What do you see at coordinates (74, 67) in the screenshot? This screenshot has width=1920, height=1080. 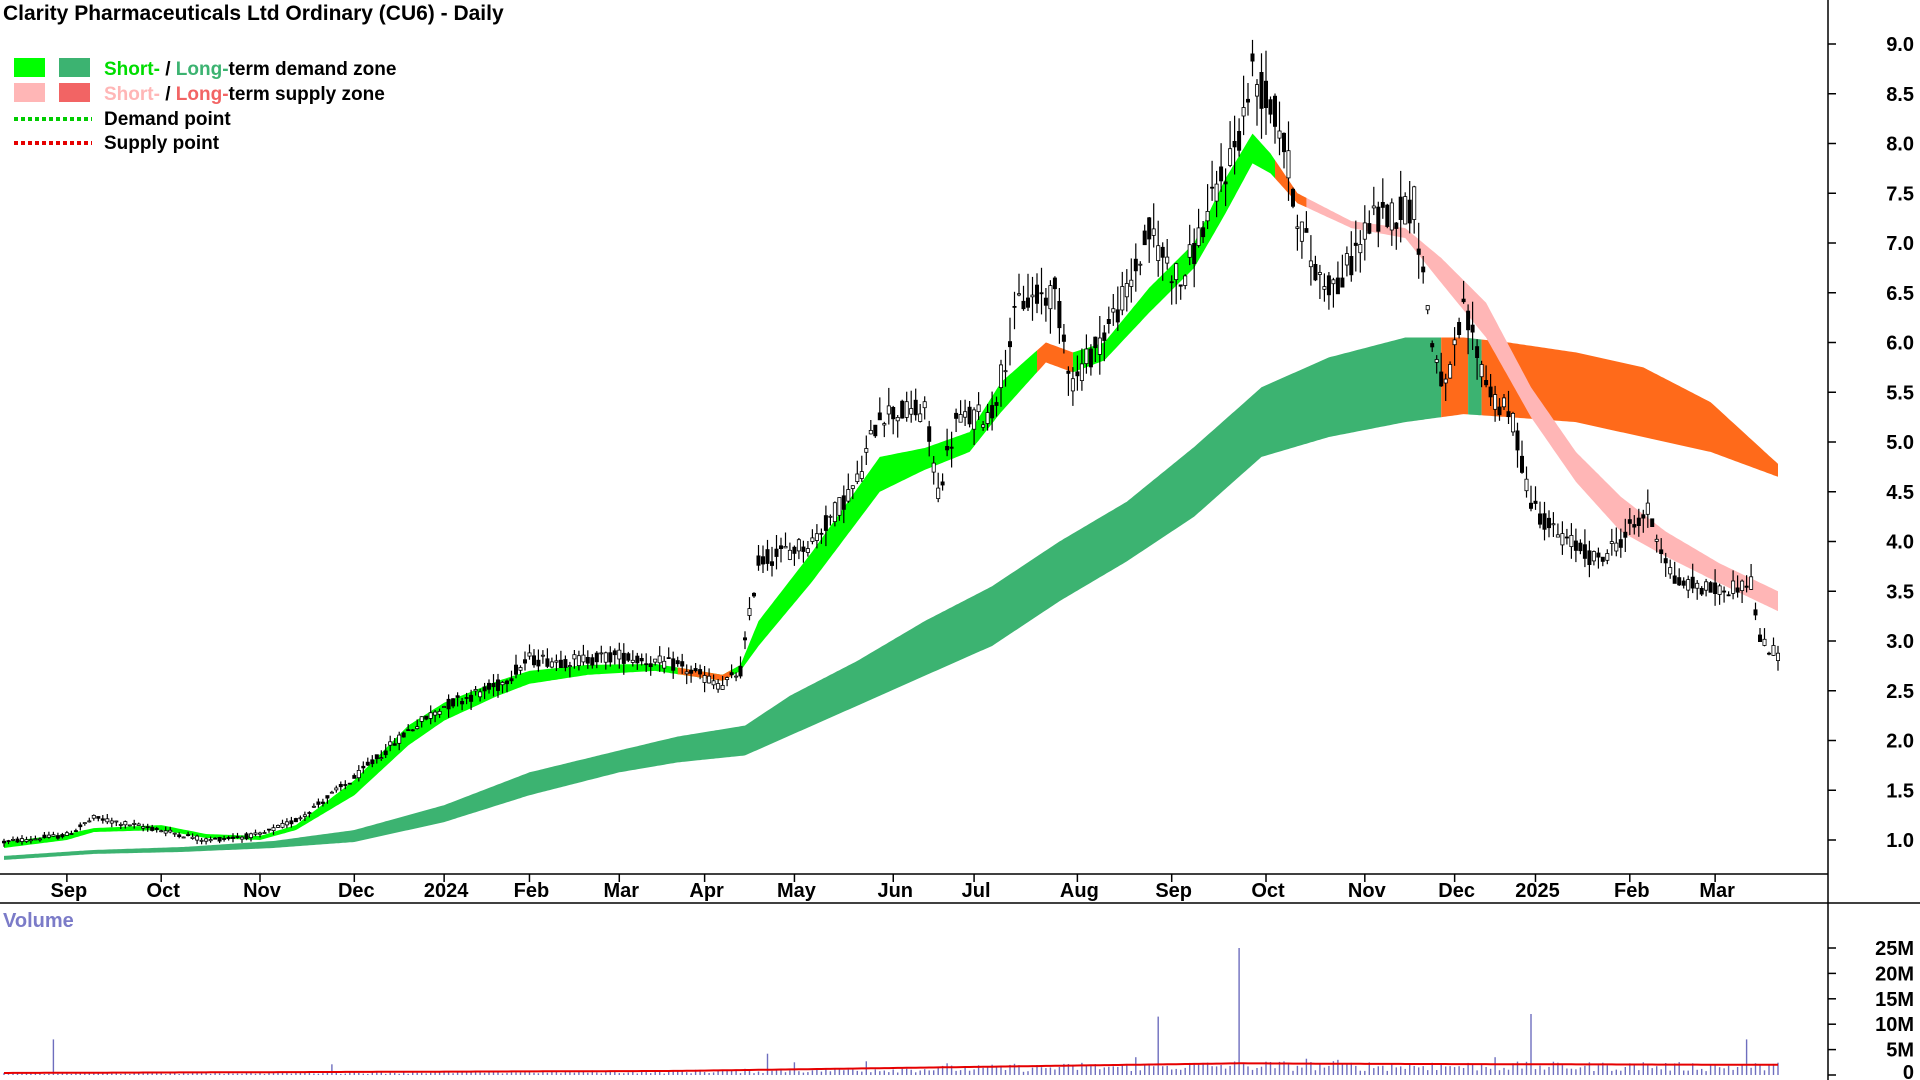 I see `legend-long-demand-swatch` at bounding box center [74, 67].